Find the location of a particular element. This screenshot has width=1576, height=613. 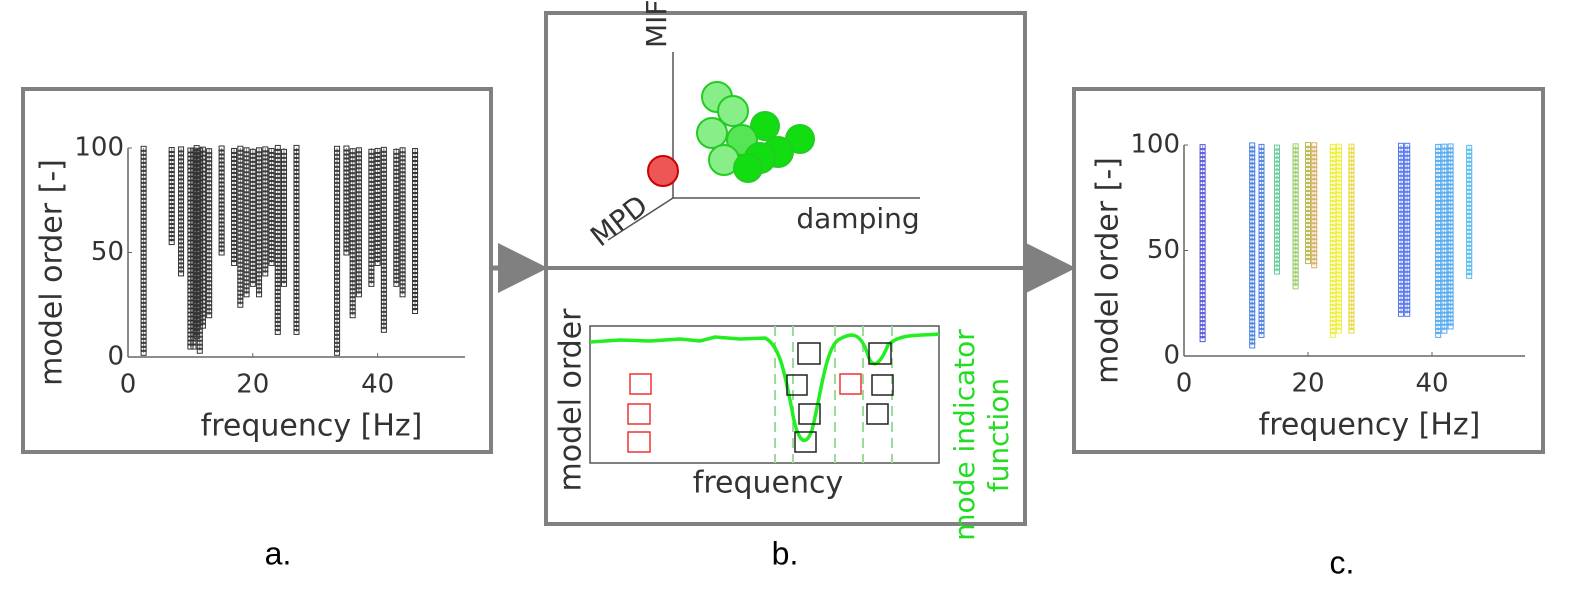

stable-column is located at coordinates (337, 250).